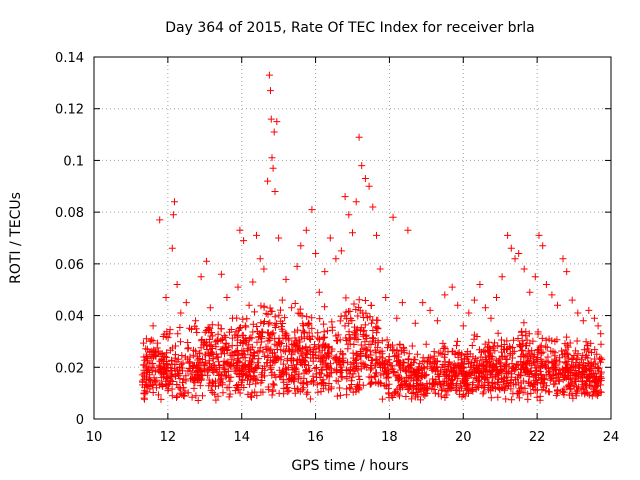  What do you see at coordinates (463, 437) in the screenshot?
I see `x-tick-label: 20` at bounding box center [463, 437].